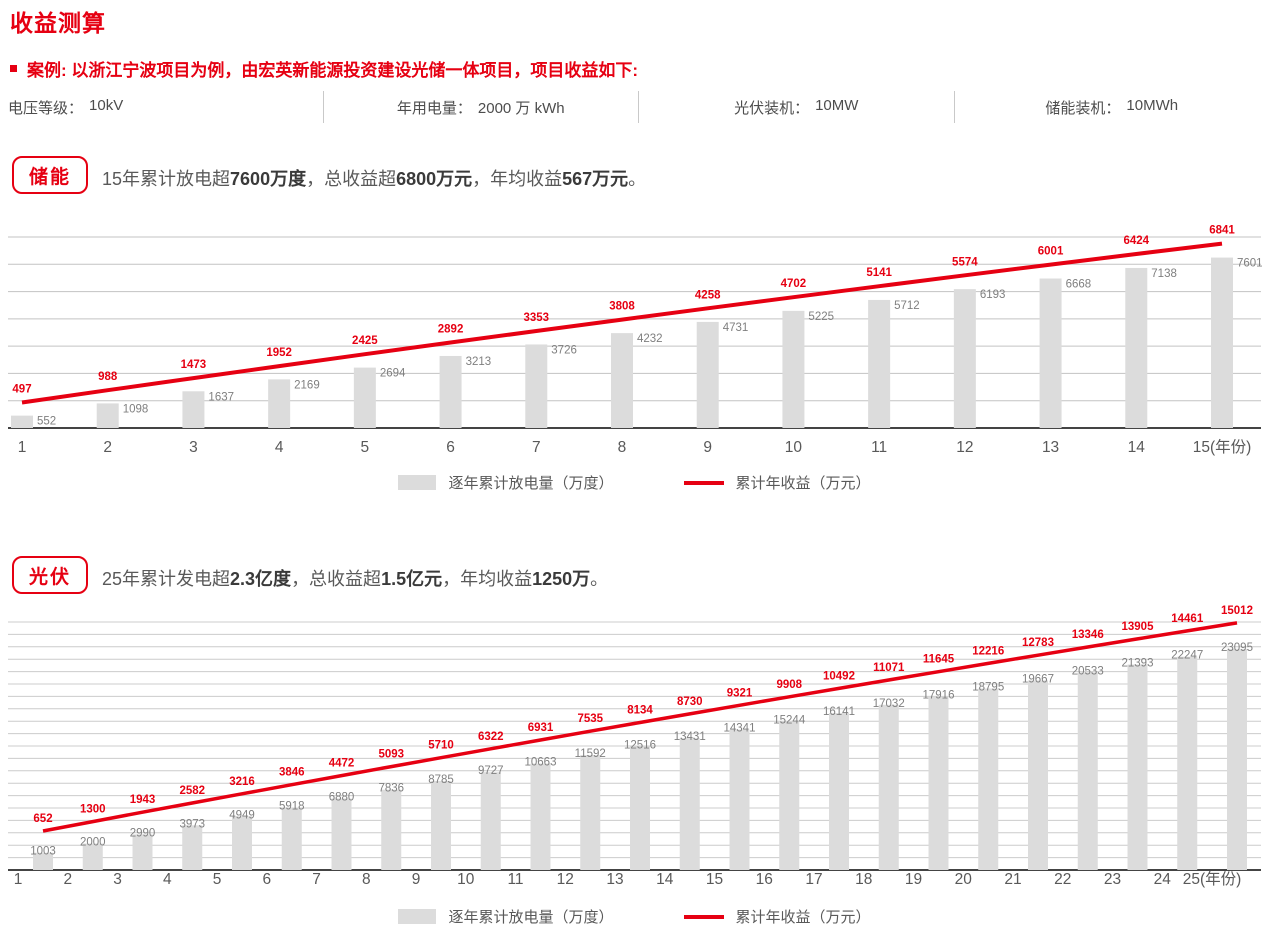 This screenshot has height=935, width=1269. Describe the element at coordinates (194, 365) in the screenshot. I see `line-value-label: 1473` at that location.